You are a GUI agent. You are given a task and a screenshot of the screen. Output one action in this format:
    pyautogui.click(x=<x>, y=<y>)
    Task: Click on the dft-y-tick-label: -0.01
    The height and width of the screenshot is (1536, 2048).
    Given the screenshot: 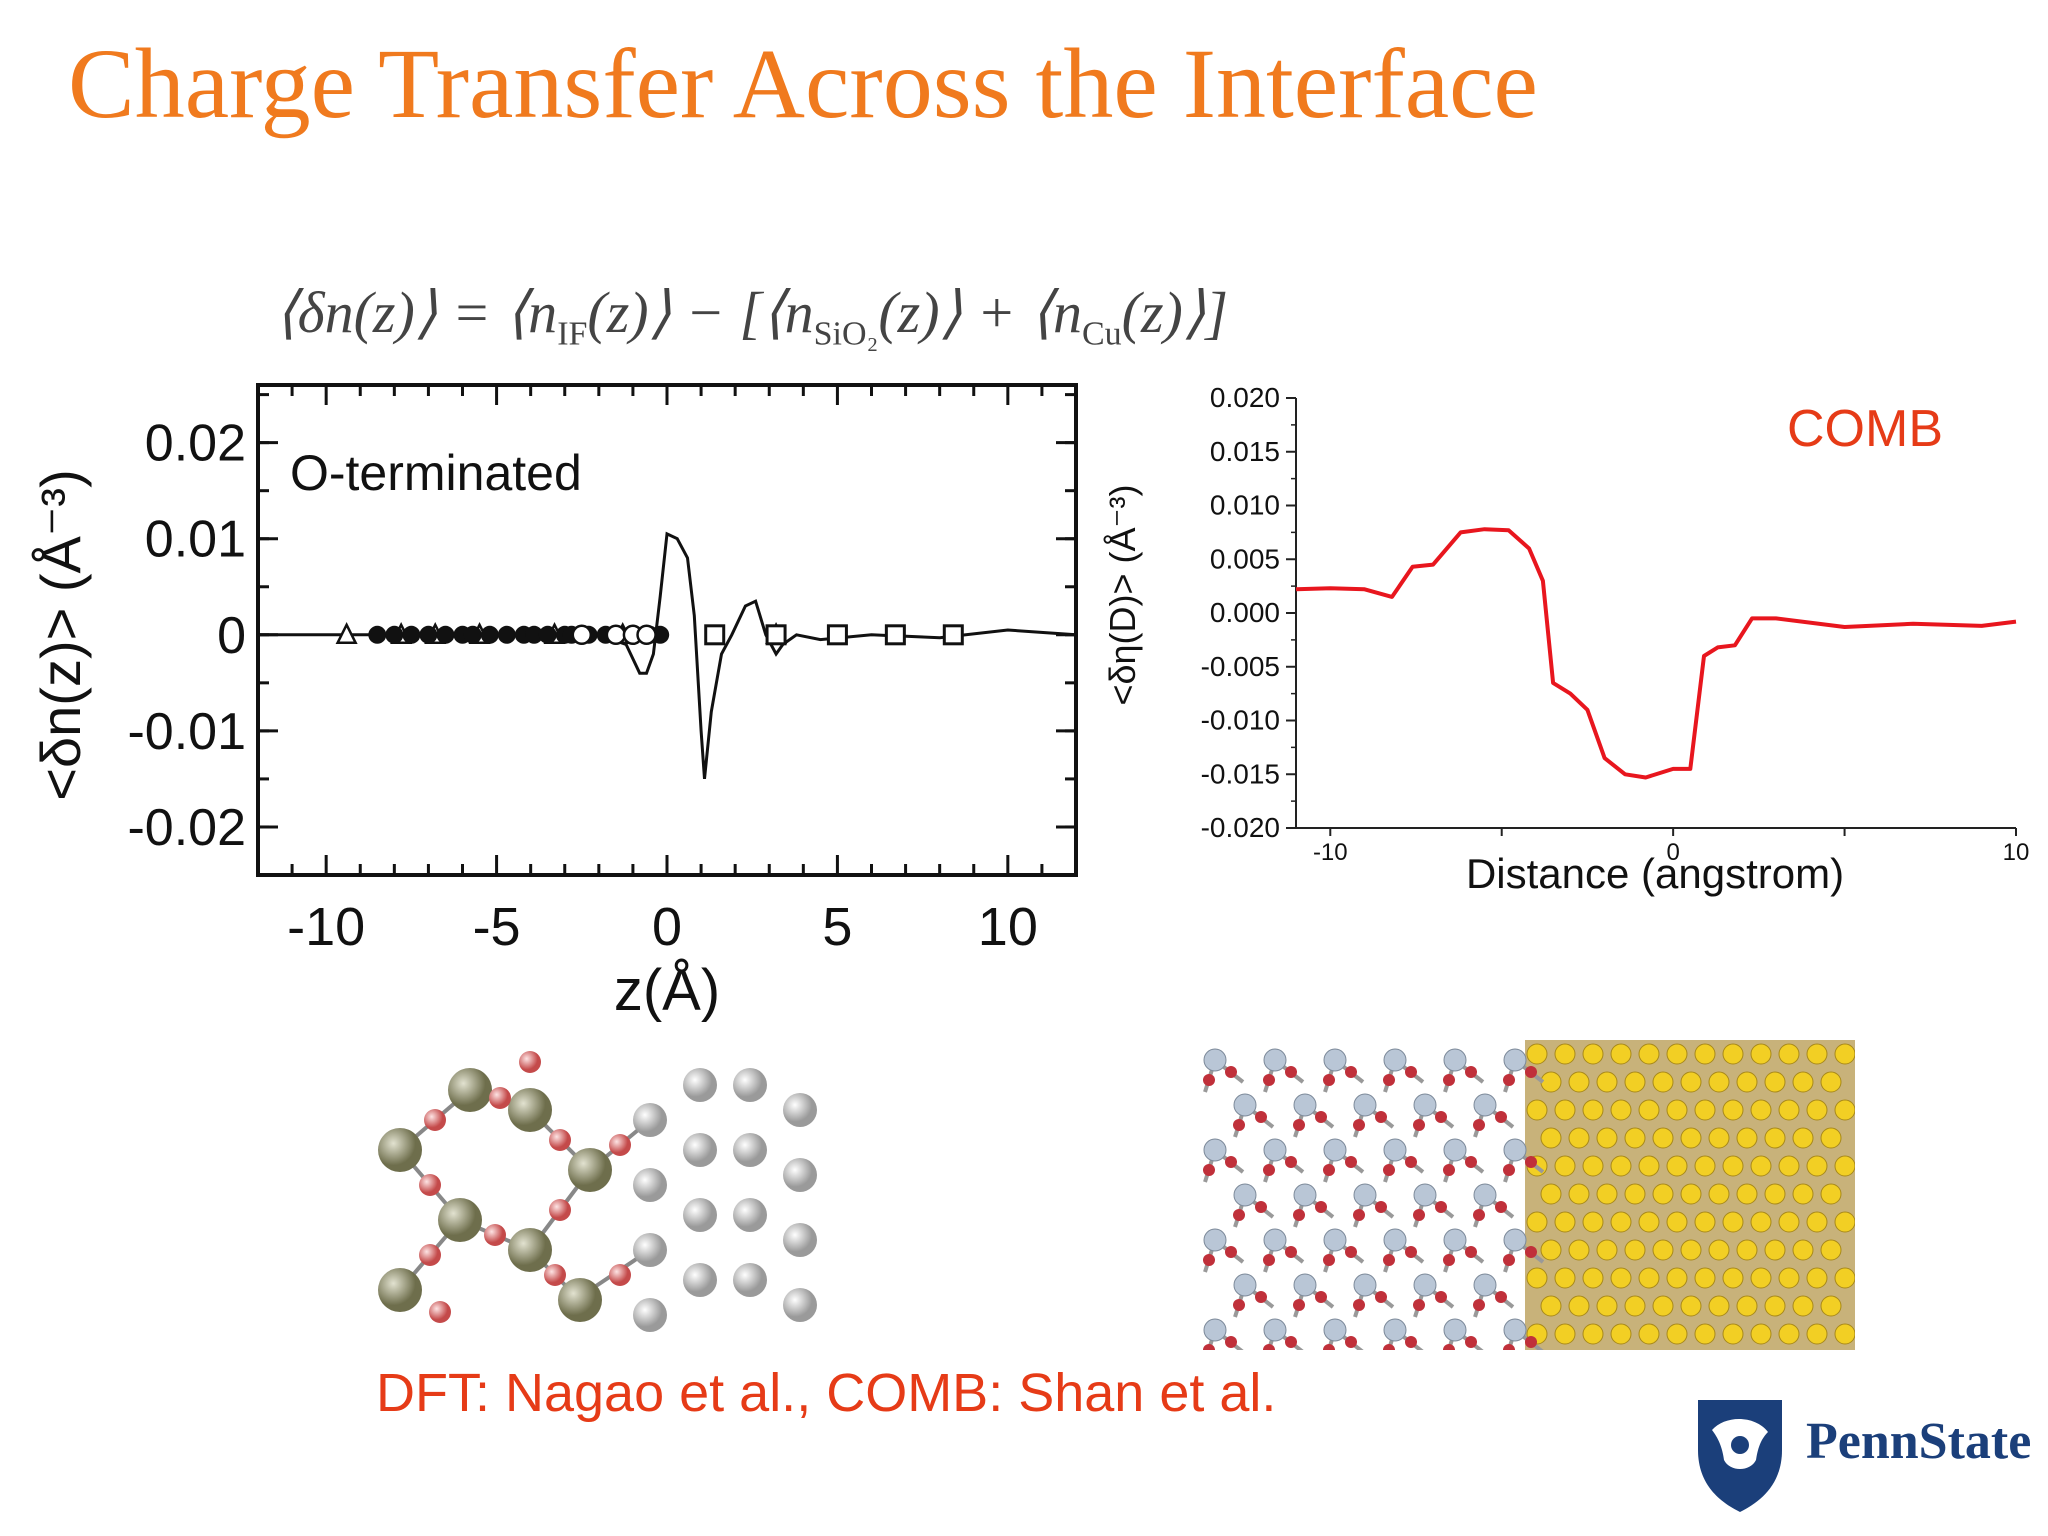 What is the action you would take?
    pyautogui.click(x=186, y=732)
    